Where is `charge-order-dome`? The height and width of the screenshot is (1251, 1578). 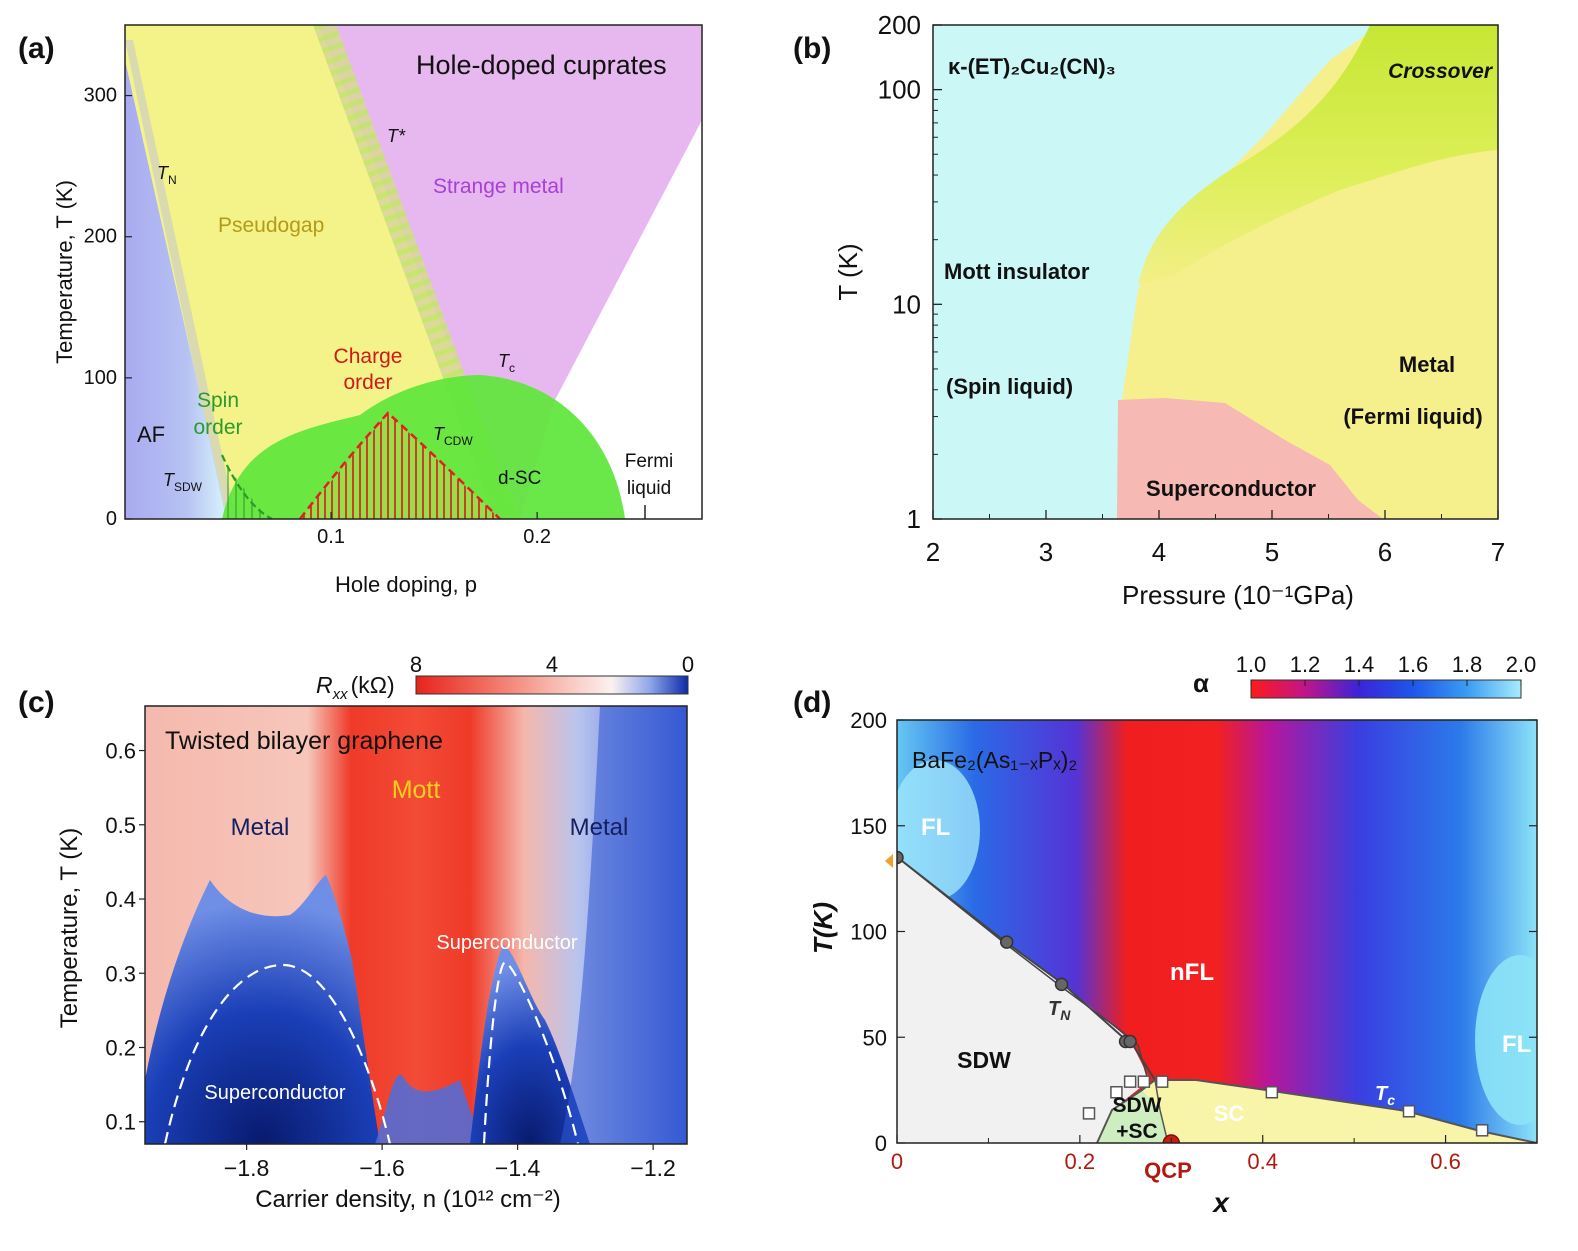 charge-order-dome is located at coordinates (400, 466).